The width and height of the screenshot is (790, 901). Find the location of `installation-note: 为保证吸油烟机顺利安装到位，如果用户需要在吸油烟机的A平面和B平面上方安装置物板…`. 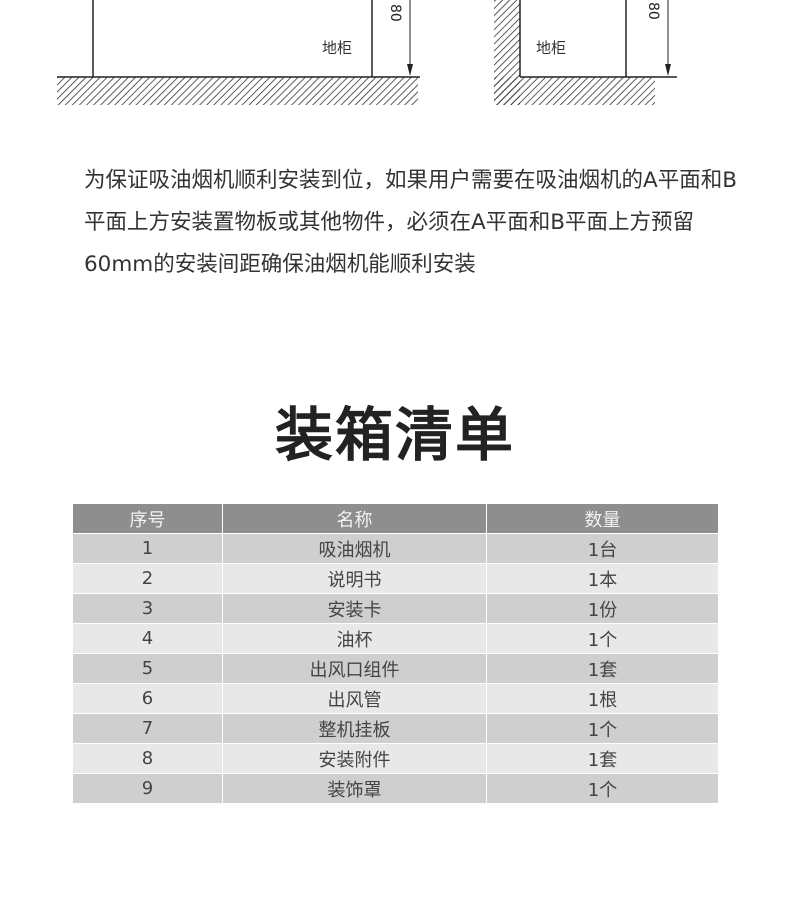

installation-note: 为保证吸油烟机顺利安装到位，如果用户需要在吸油烟机的A平面和B平面上方安装置物板… is located at coordinates (410, 222).